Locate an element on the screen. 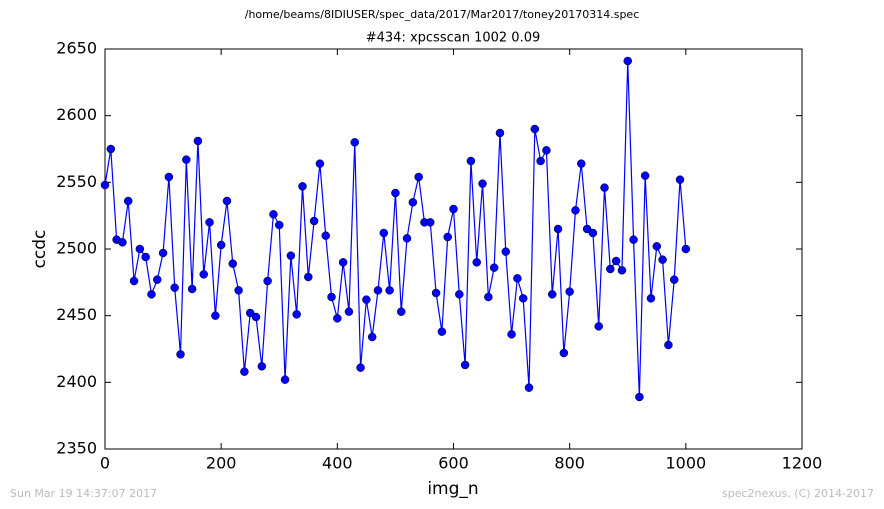 The height and width of the screenshot is (509, 884). chart-title: #434: xpcsscan 1002 0.09 is located at coordinates (453, 38).